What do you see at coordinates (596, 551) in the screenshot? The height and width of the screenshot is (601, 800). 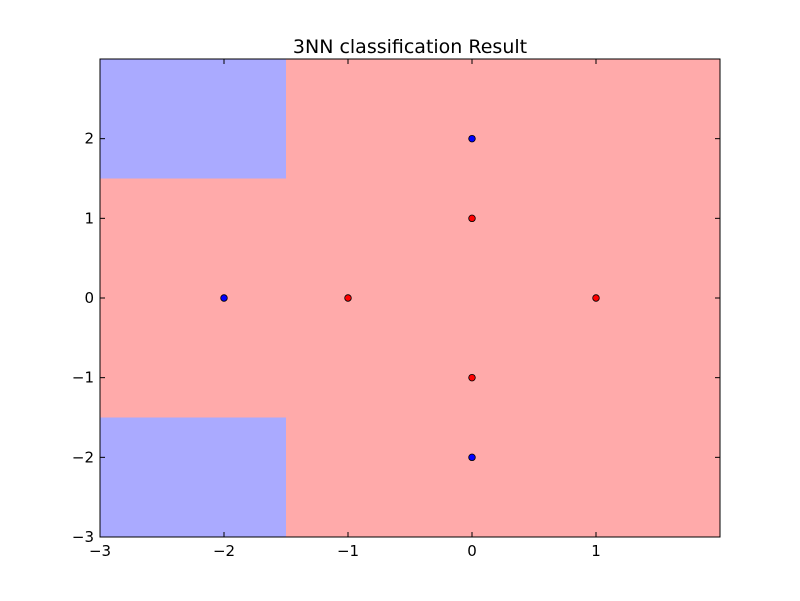 I see `x-tick-label-4: 1` at bounding box center [596, 551].